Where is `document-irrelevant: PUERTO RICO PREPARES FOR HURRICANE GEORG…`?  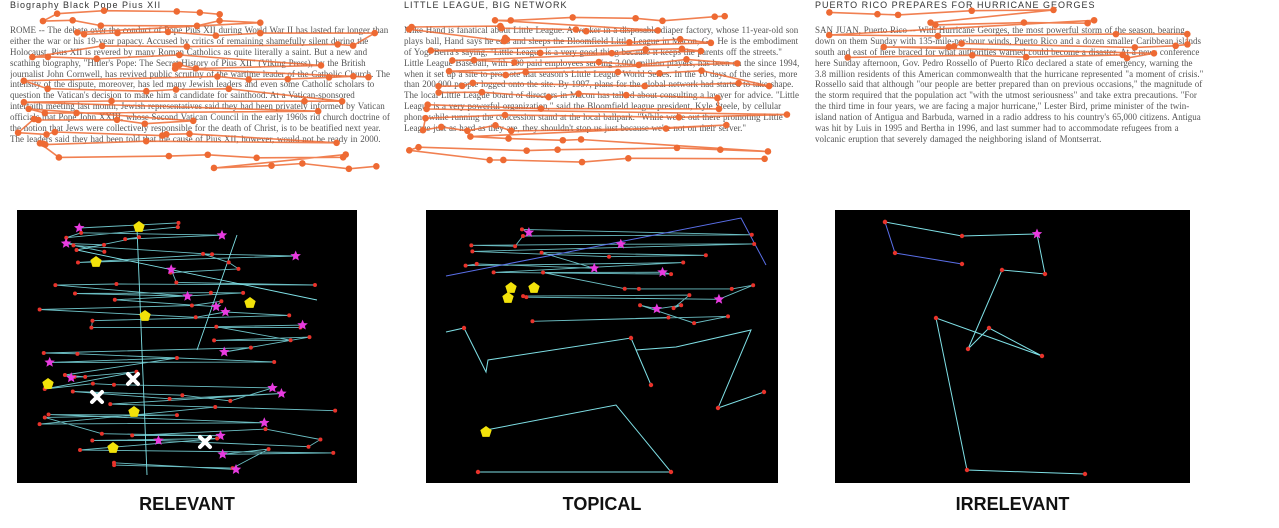 document-irrelevant: PUERTO RICO PREPARES FOR HURRICANE GEORG… is located at coordinates (1010, 100).